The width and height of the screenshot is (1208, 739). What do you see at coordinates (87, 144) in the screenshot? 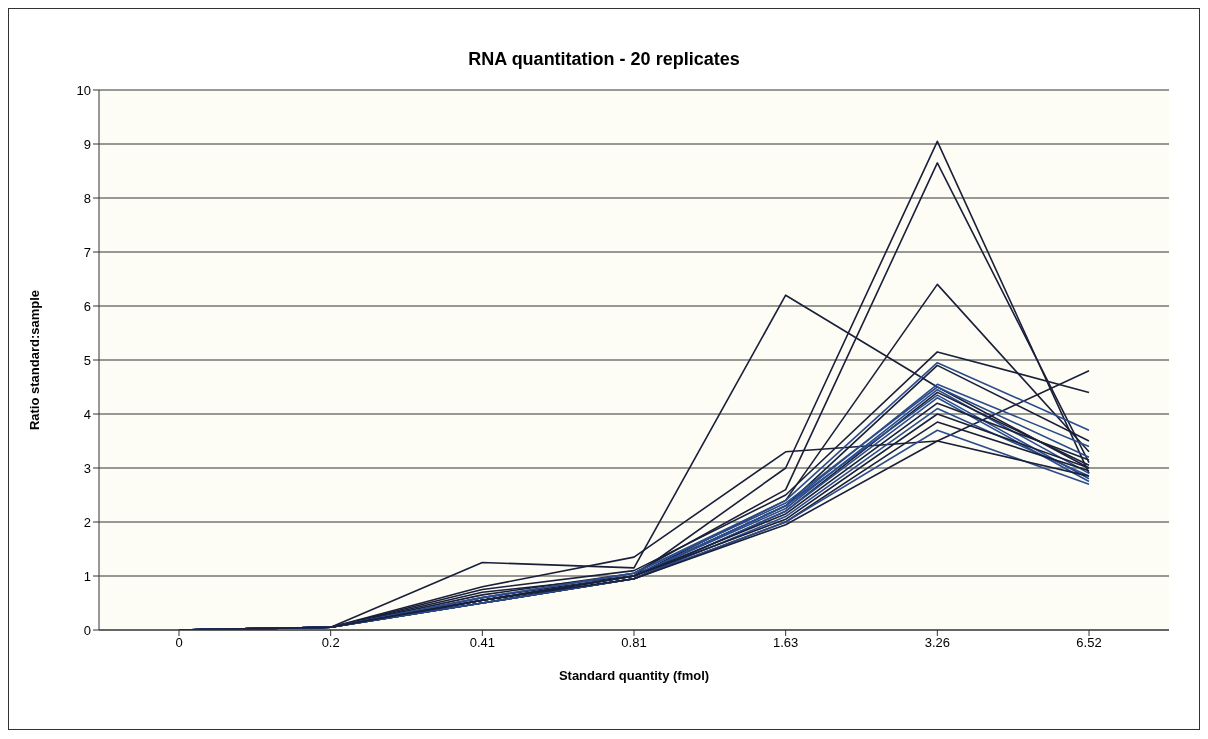
I see `y-tick-label: 9` at bounding box center [87, 144].